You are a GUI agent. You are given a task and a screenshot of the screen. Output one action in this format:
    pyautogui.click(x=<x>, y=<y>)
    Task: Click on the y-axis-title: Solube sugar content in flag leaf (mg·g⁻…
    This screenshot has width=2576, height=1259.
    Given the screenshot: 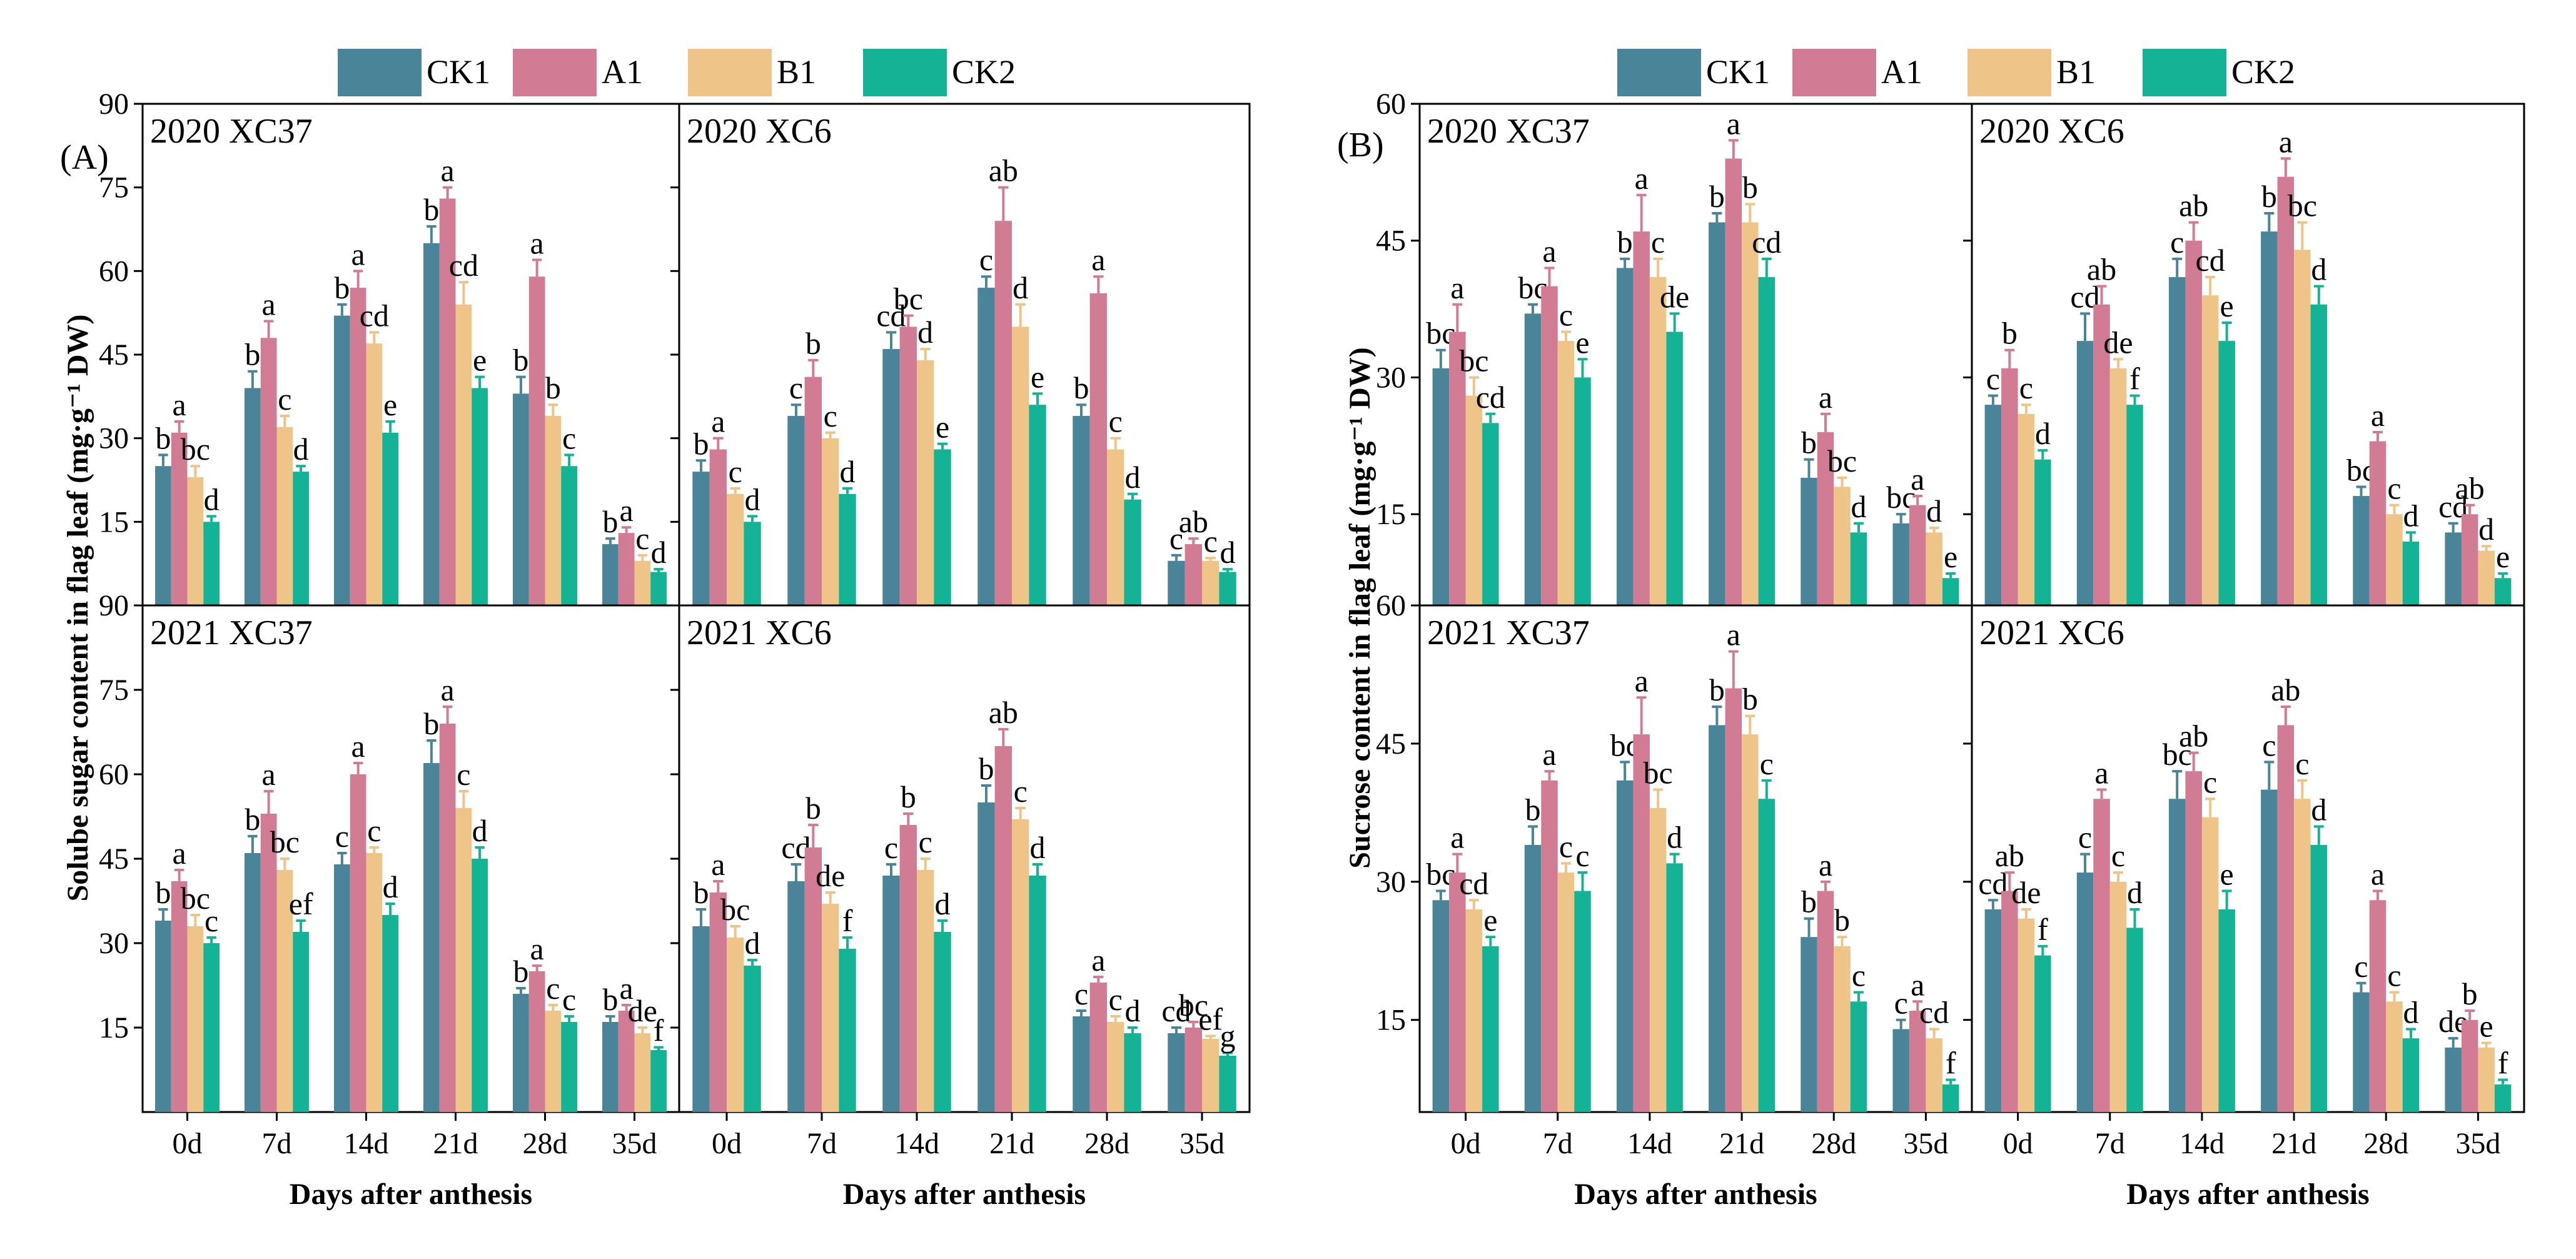 What is the action you would take?
    pyautogui.click(x=78, y=608)
    